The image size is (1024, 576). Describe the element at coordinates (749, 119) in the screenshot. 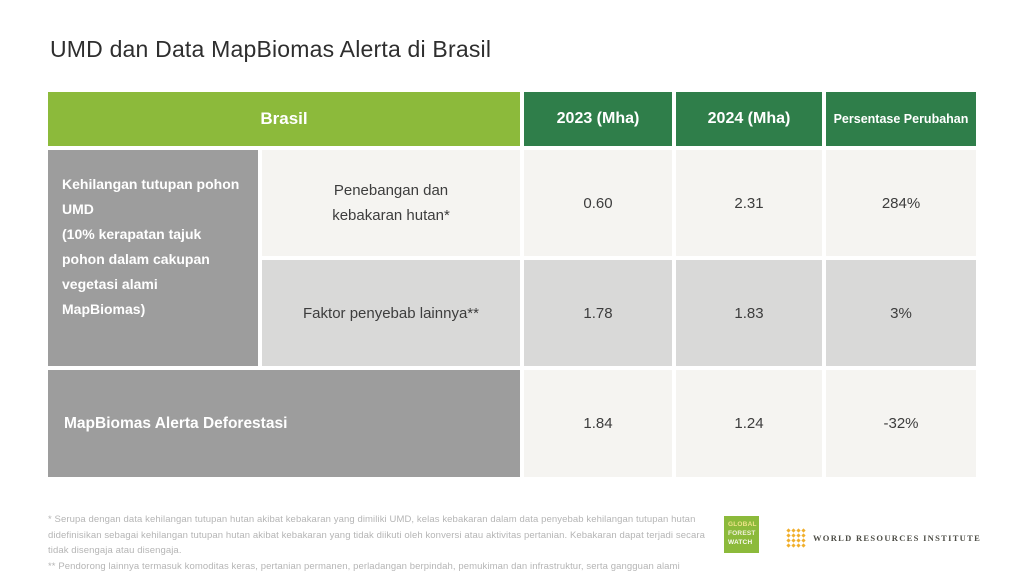

I see `header-2024: 2024 (Mha)` at that location.